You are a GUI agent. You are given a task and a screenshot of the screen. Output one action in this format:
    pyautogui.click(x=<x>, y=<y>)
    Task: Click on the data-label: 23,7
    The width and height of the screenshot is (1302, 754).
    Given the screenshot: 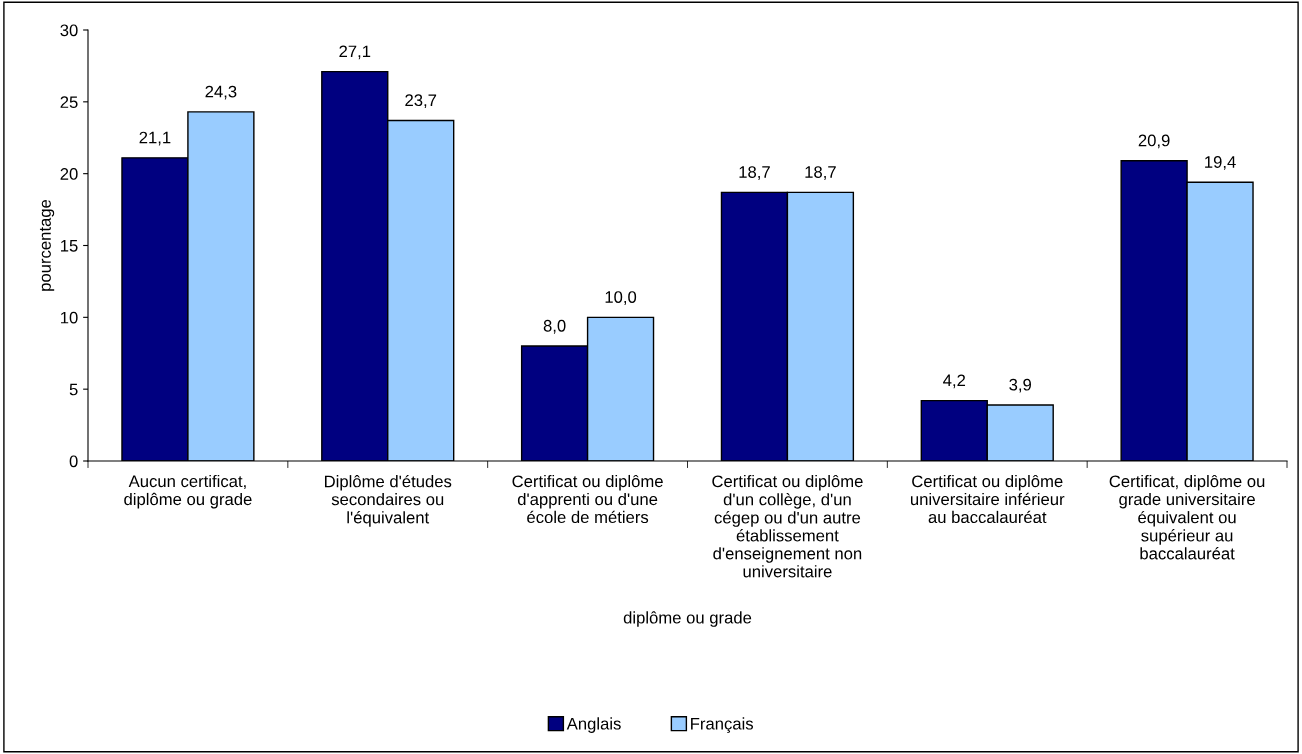 What is the action you would take?
    pyautogui.click(x=421, y=101)
    